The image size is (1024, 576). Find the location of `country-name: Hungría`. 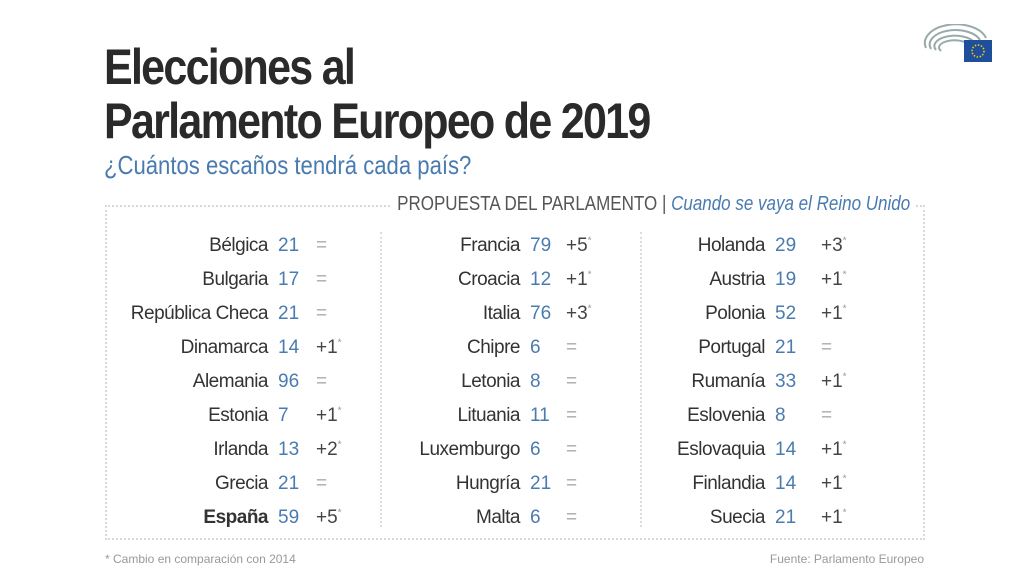

country-name: Hungría is located at coordinates (488, 483).